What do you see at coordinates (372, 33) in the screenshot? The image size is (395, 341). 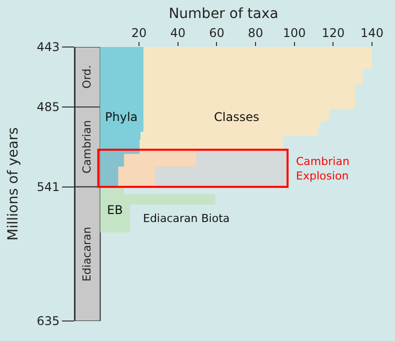 I see `x-tick-label: 140` at bounding box center [372, 33].